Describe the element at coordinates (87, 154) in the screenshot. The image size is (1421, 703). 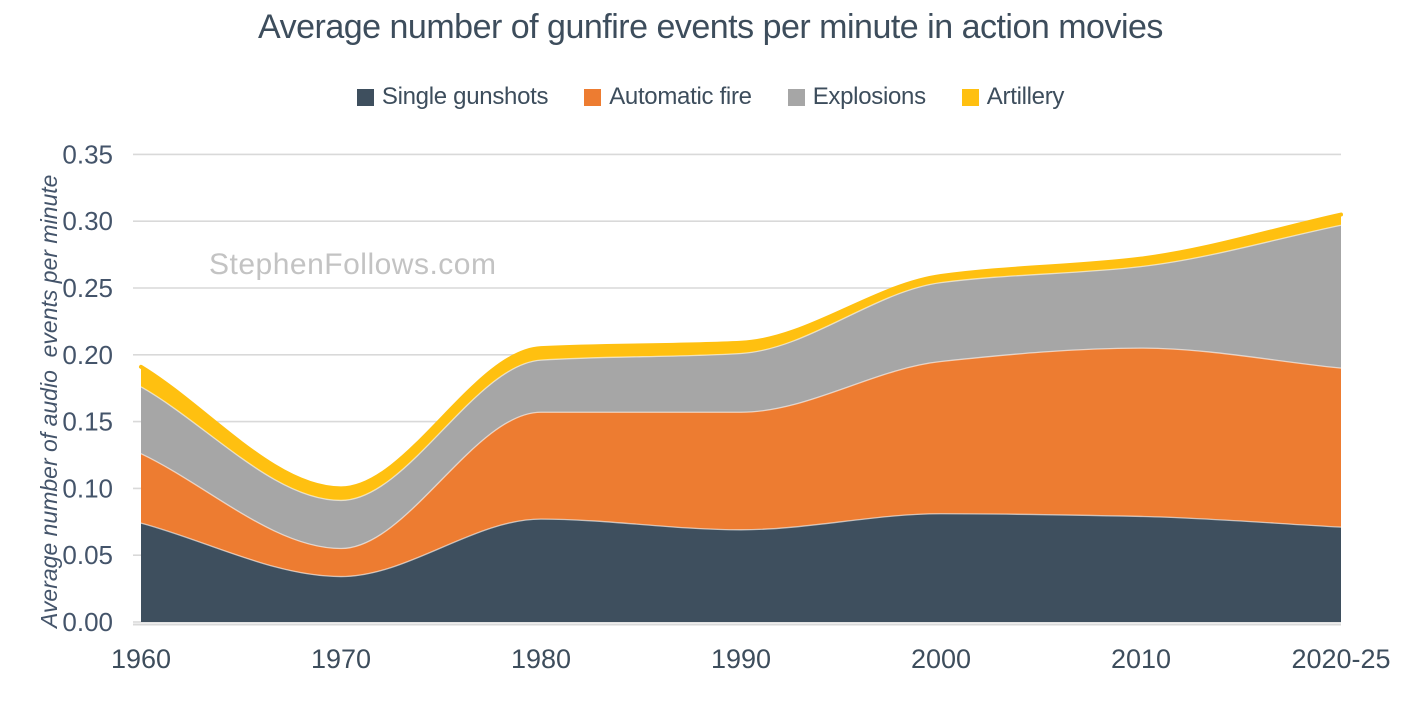
I see `y-tick-label: 0.35` at that location.